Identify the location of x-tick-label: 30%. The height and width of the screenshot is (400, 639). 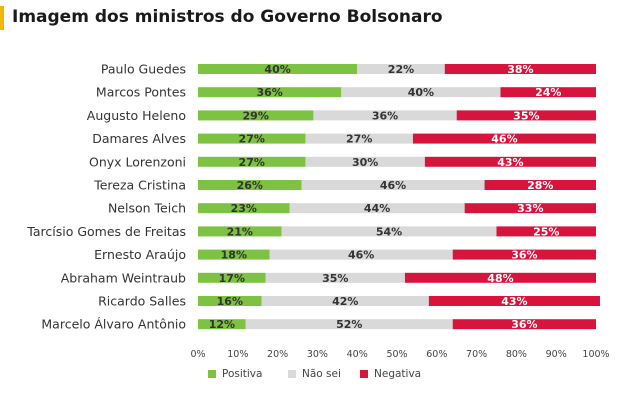
(317, 354).